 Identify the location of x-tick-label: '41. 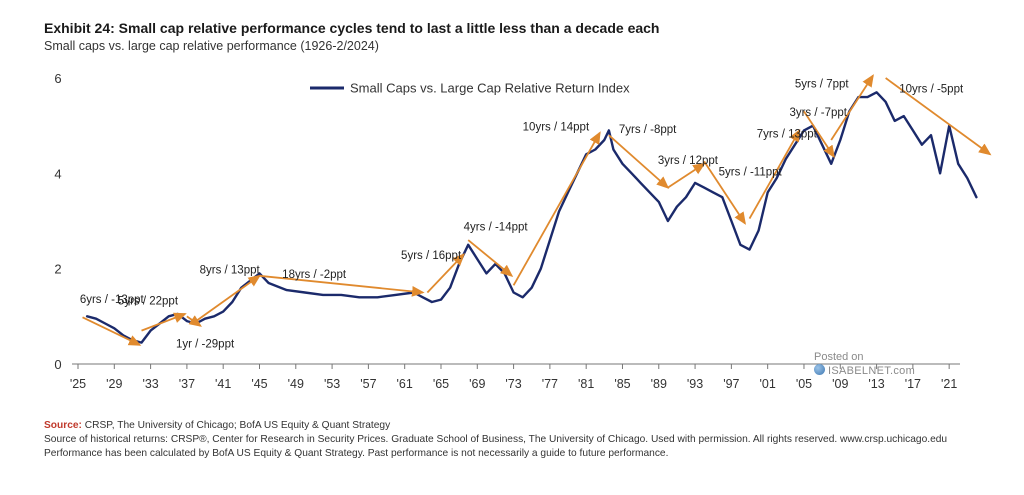
(223, 384).